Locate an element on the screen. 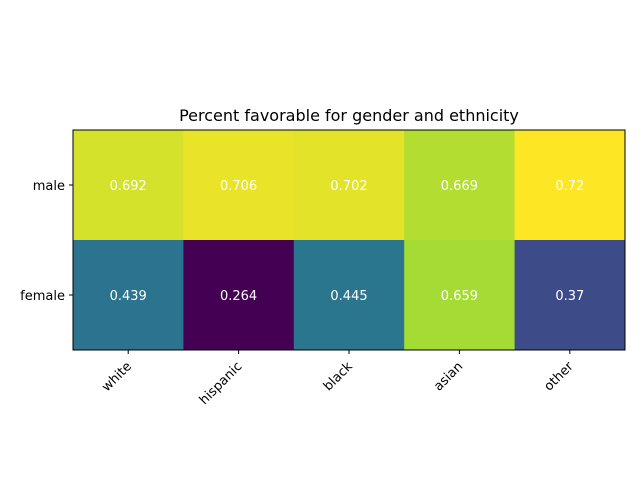  cell-value-label: 0.692 is located at coordinates (128, 186).